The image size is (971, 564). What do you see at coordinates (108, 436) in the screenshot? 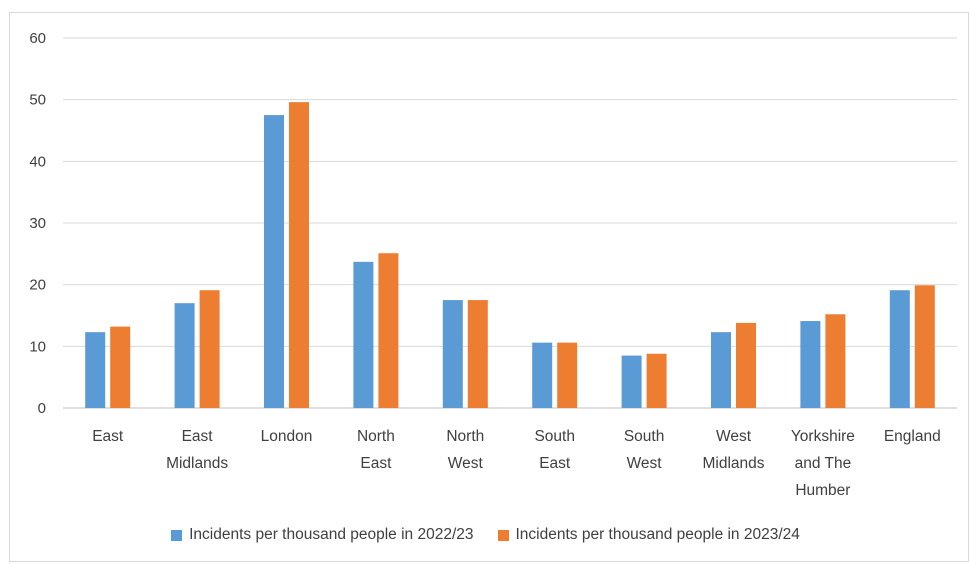
I see `x-tick-label: East` at bounding box center [108, 436].